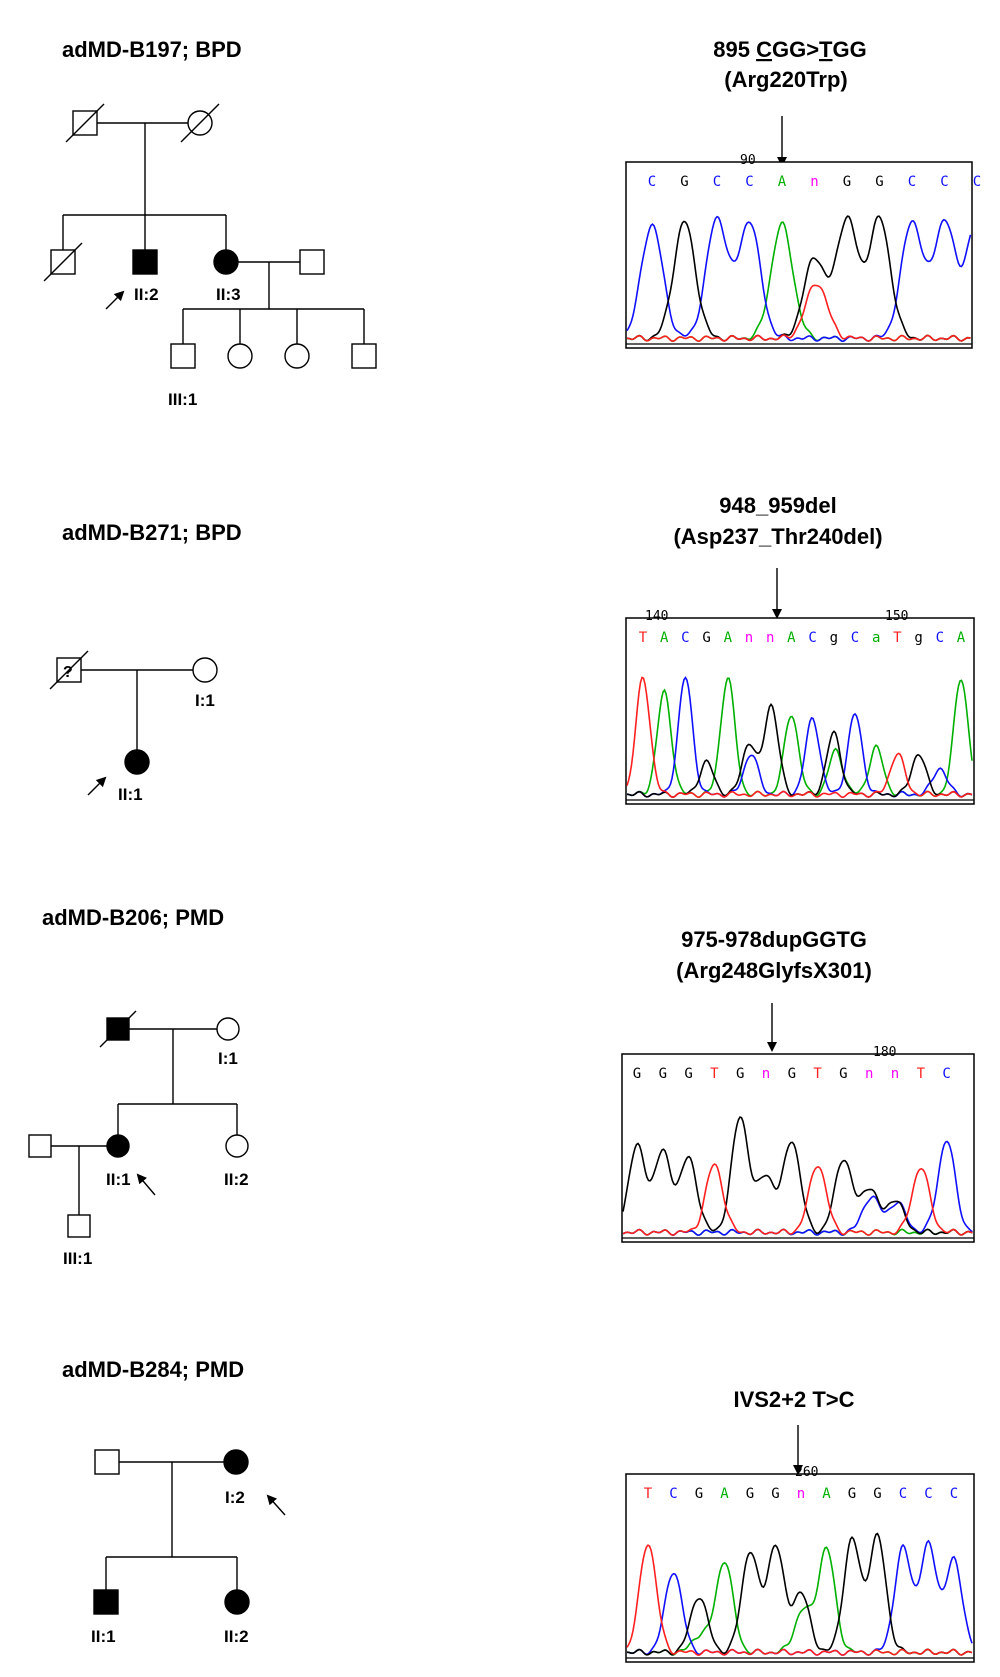 The image size is (1000, 1677). What do you see at coordinates (884, 1052) in the screenshot?
I see `sequence-position-label: 180` at bounding box center [884, 1052].